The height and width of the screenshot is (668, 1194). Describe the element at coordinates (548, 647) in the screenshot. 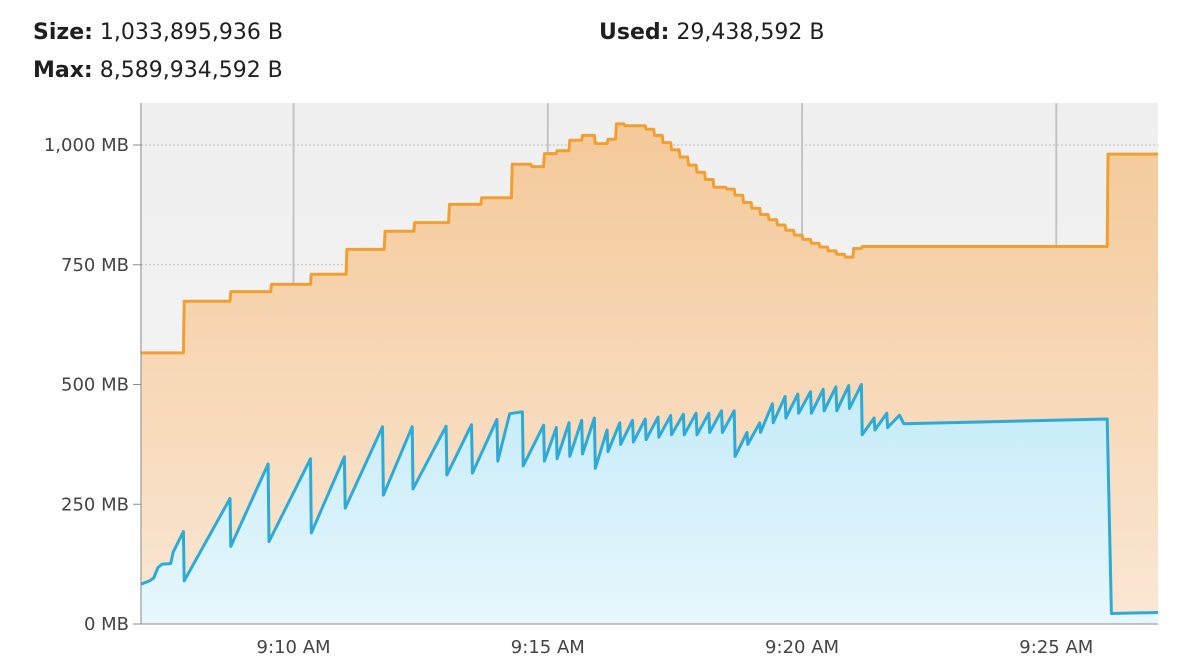

I see `x-tick-label: 9:15 AM` at that location.